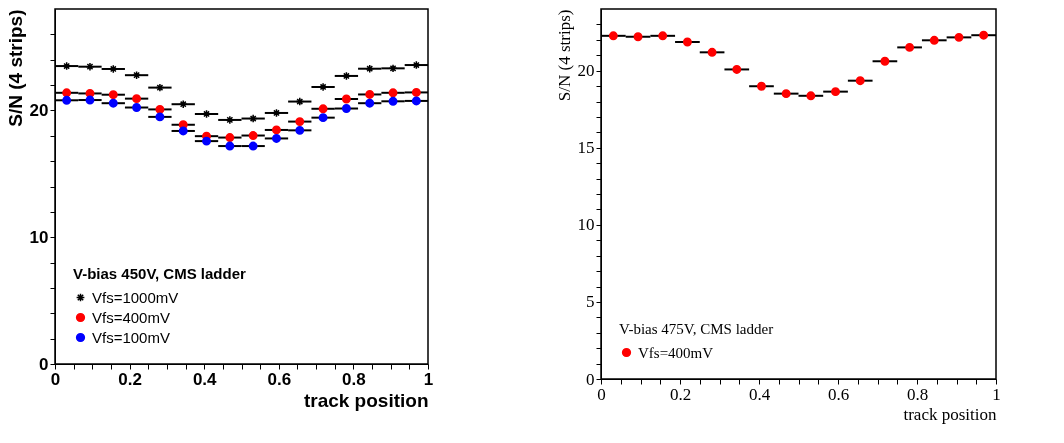 This screenshot has width=1064, height=443. I want to click on legend-label: Vfs=1000mV, so click(135, 297).